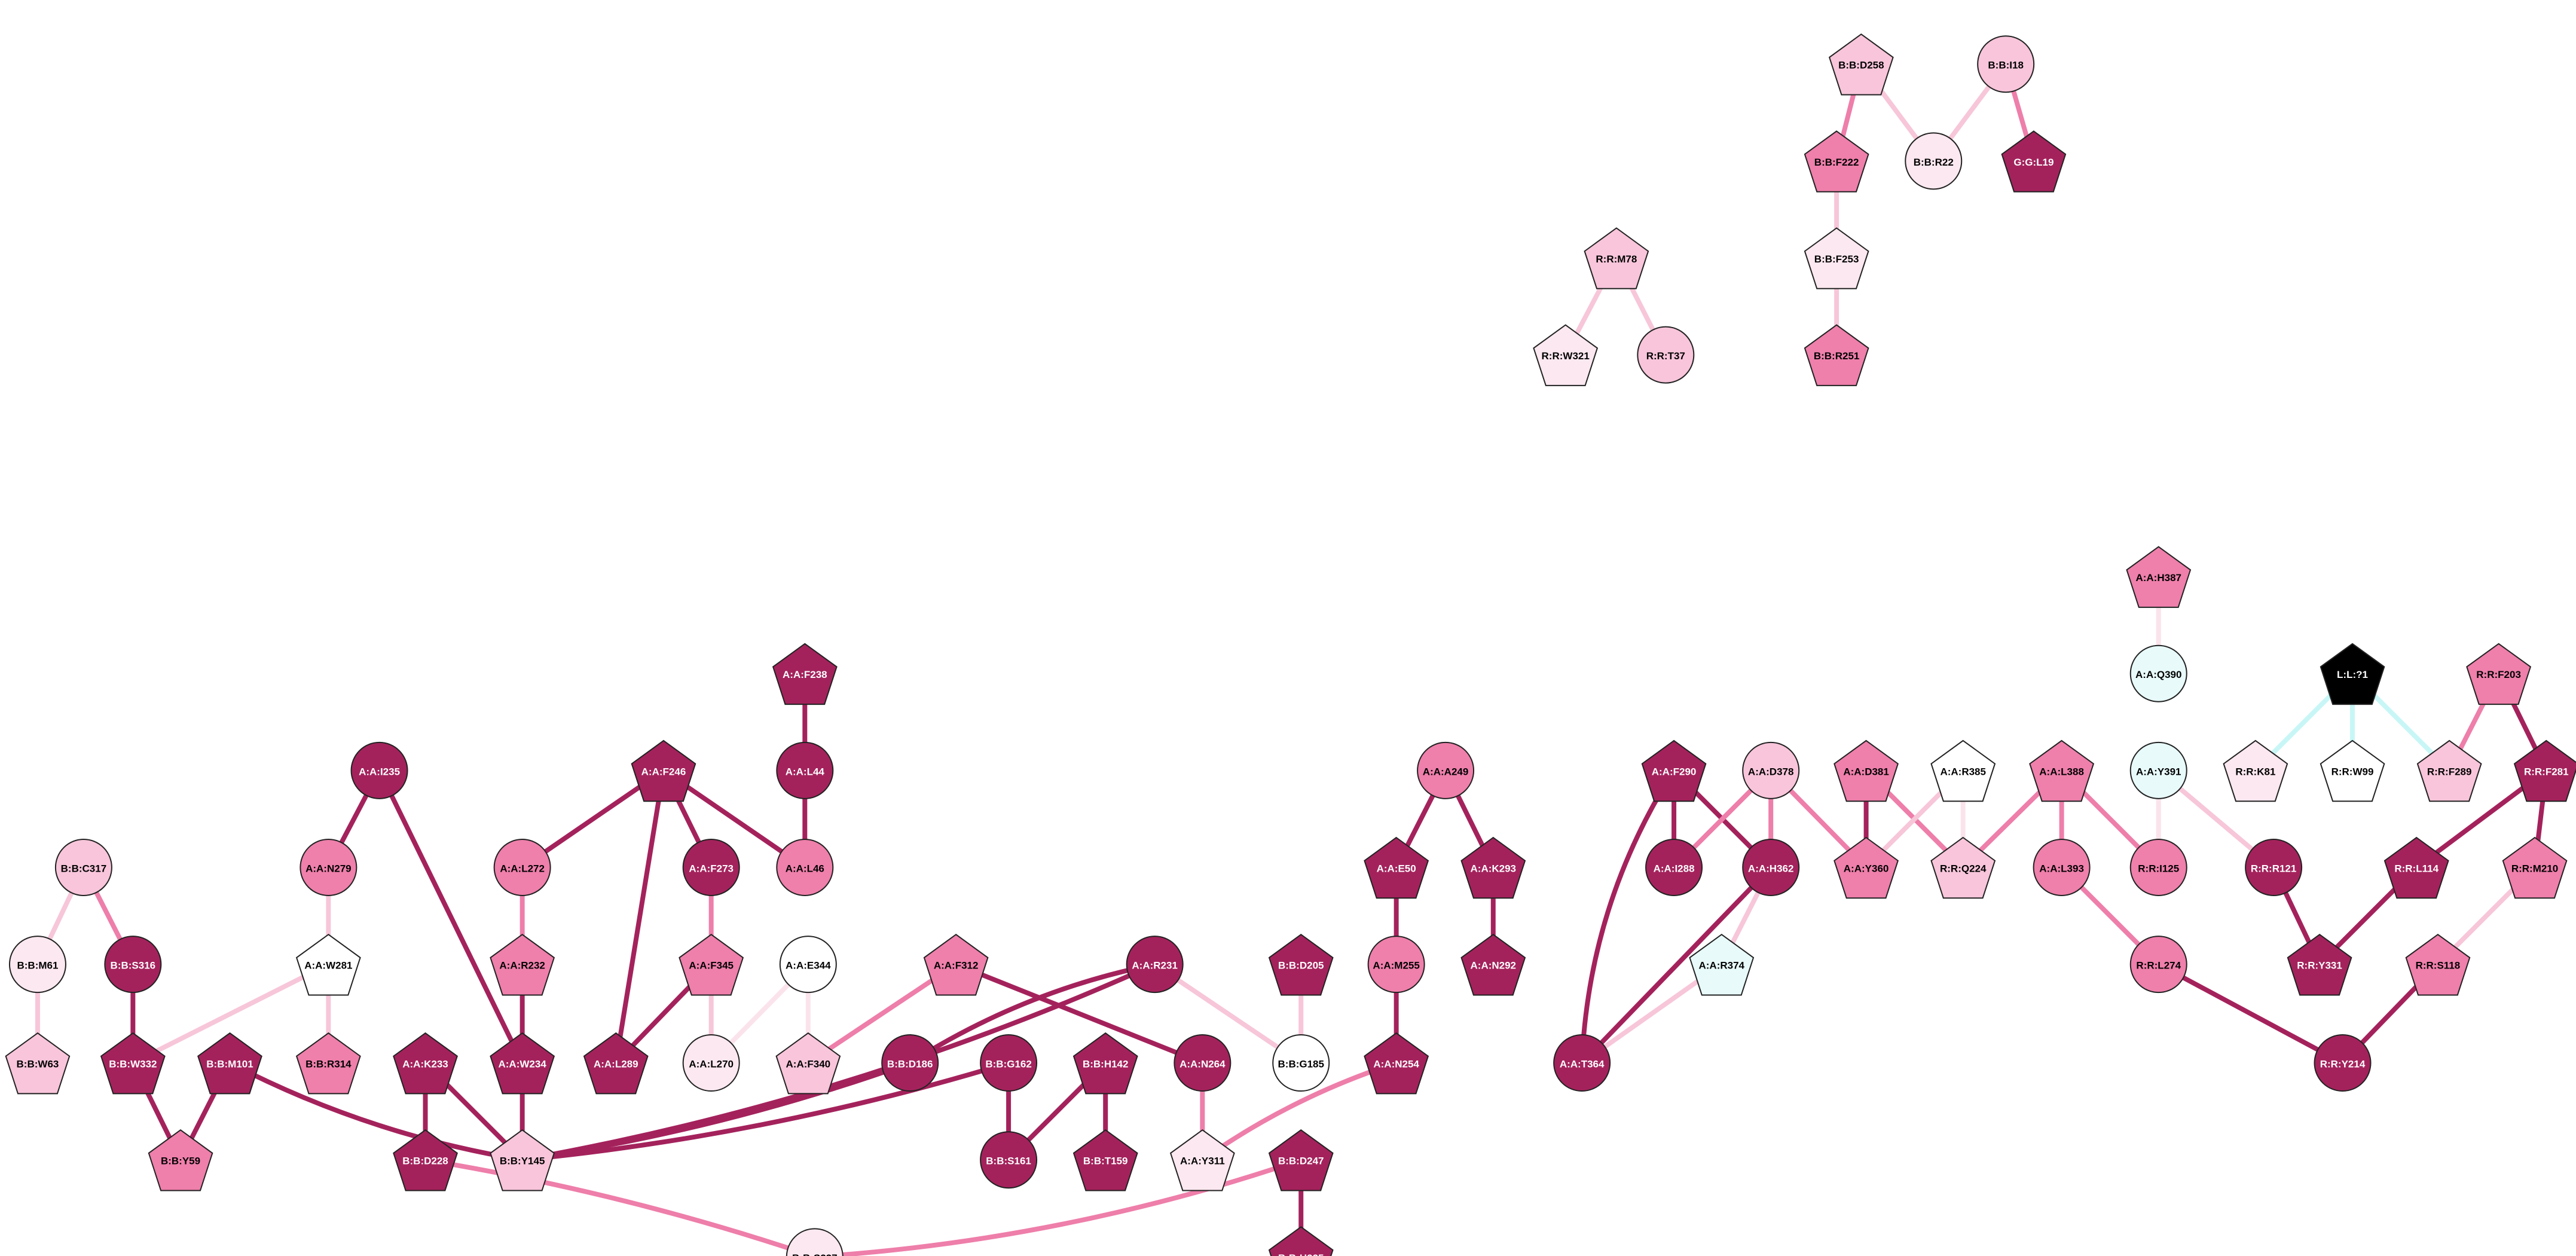  I want to click on node-label: A:A:R232, so click(522, 966).